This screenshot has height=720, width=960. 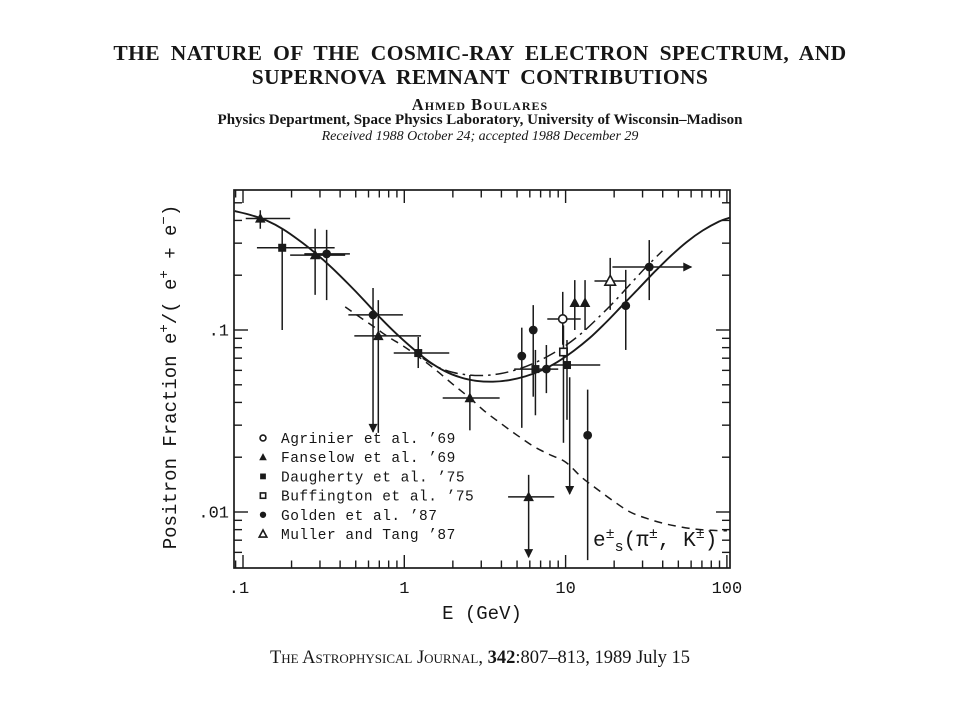 I want to click on x-tick-label: 100, so click(x=727, y=589).